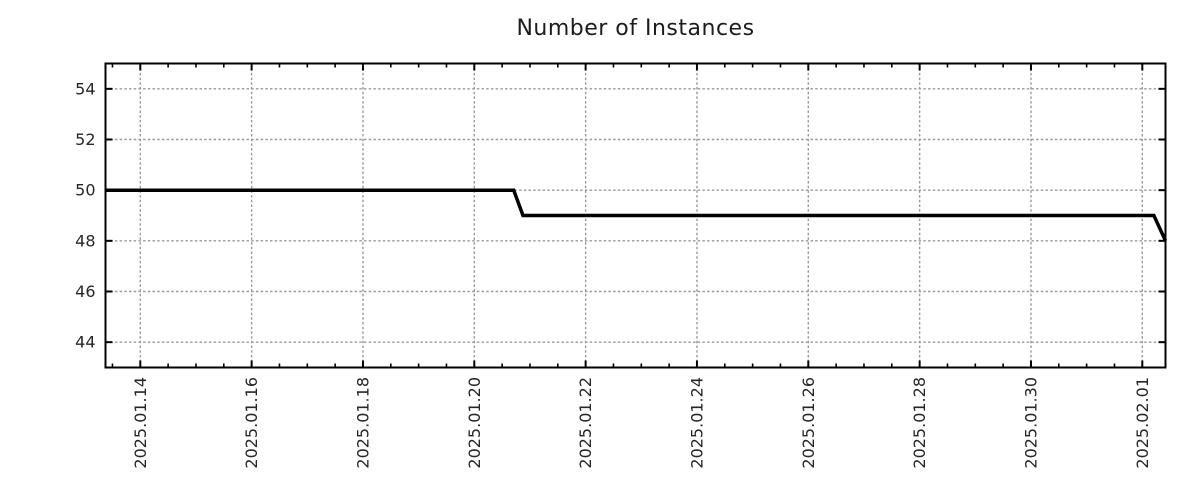 The height and width of the screenshot is (500, 1200). What do you see at coordinates (808, 423) in the screenshot?
I see `x-tick-label: 2025.01.26` at bounding box center [808, 423].